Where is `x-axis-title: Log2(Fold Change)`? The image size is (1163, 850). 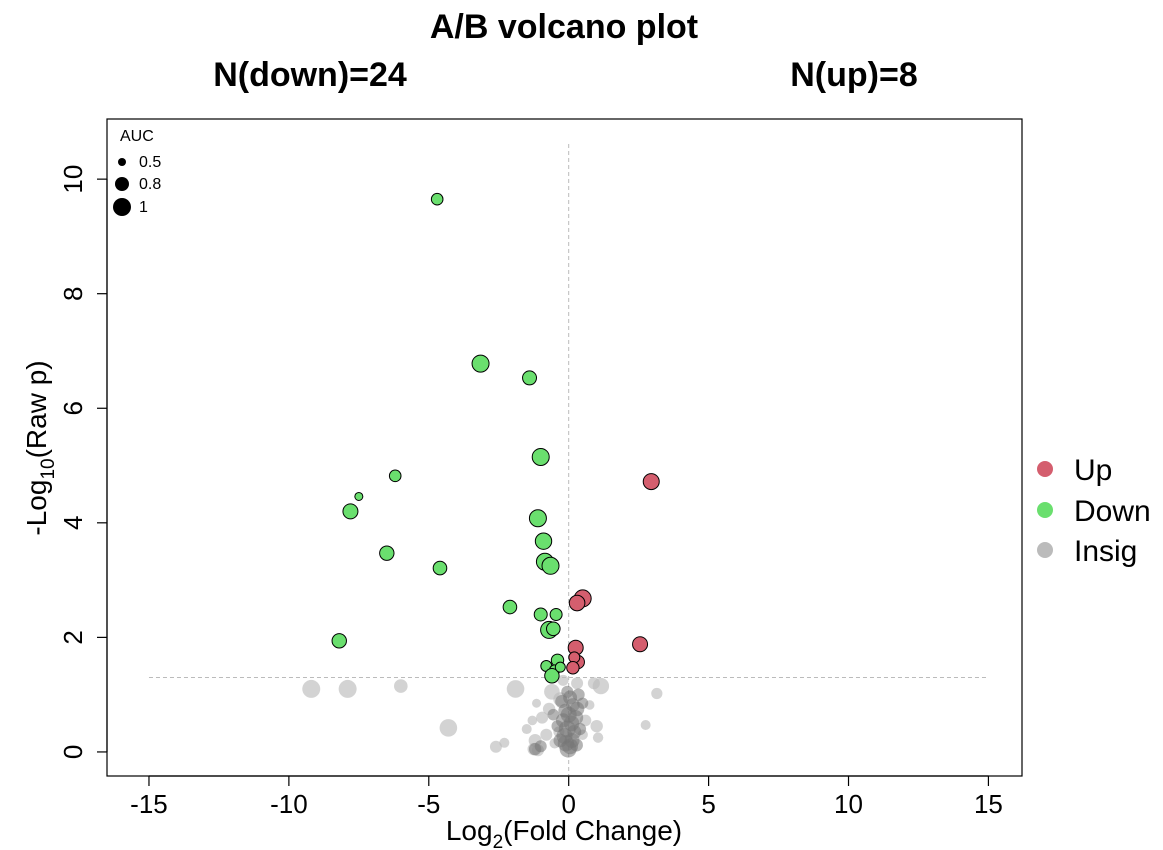 x-axis-title: Log2(Fold Change) is located at coordinates (564, 832).